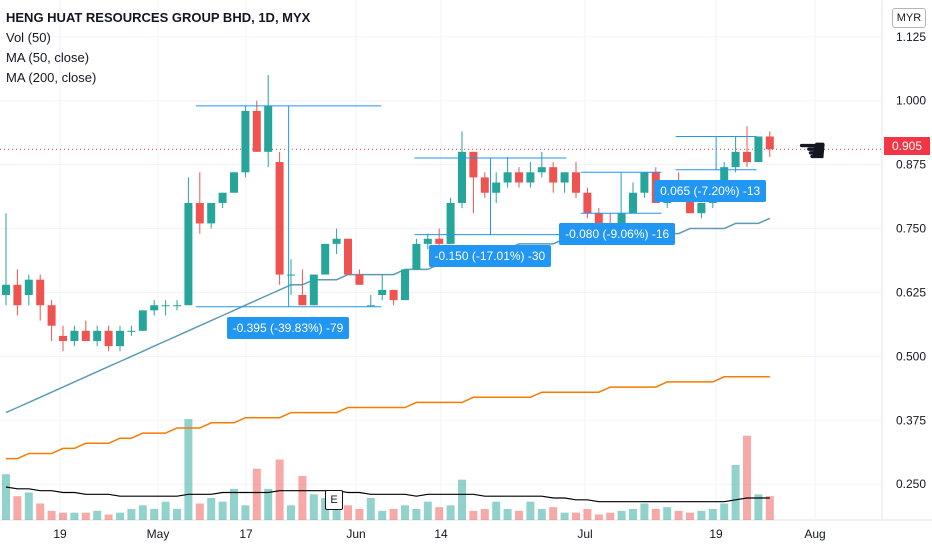 The image size is (932, 550). What do you see at coordinates (911, 420) in the screenshot?
I see `y-tick-label: 0.375` at bounding box center [911, 420].